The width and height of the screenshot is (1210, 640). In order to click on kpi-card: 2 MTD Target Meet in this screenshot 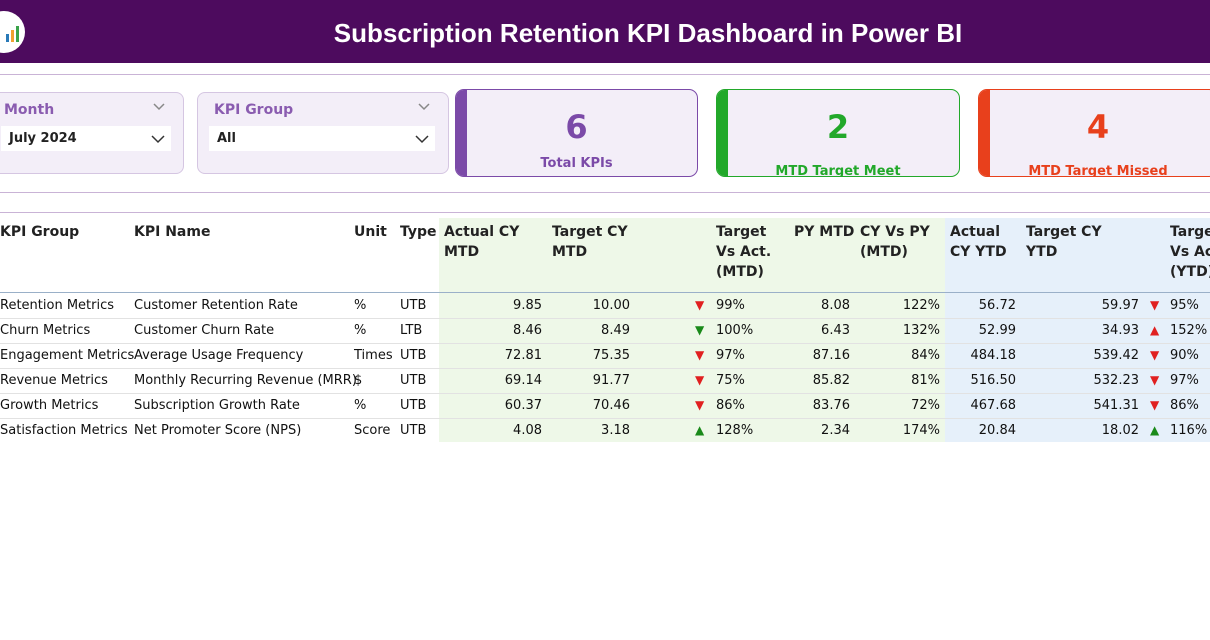, I will do `click(838, 133)`.